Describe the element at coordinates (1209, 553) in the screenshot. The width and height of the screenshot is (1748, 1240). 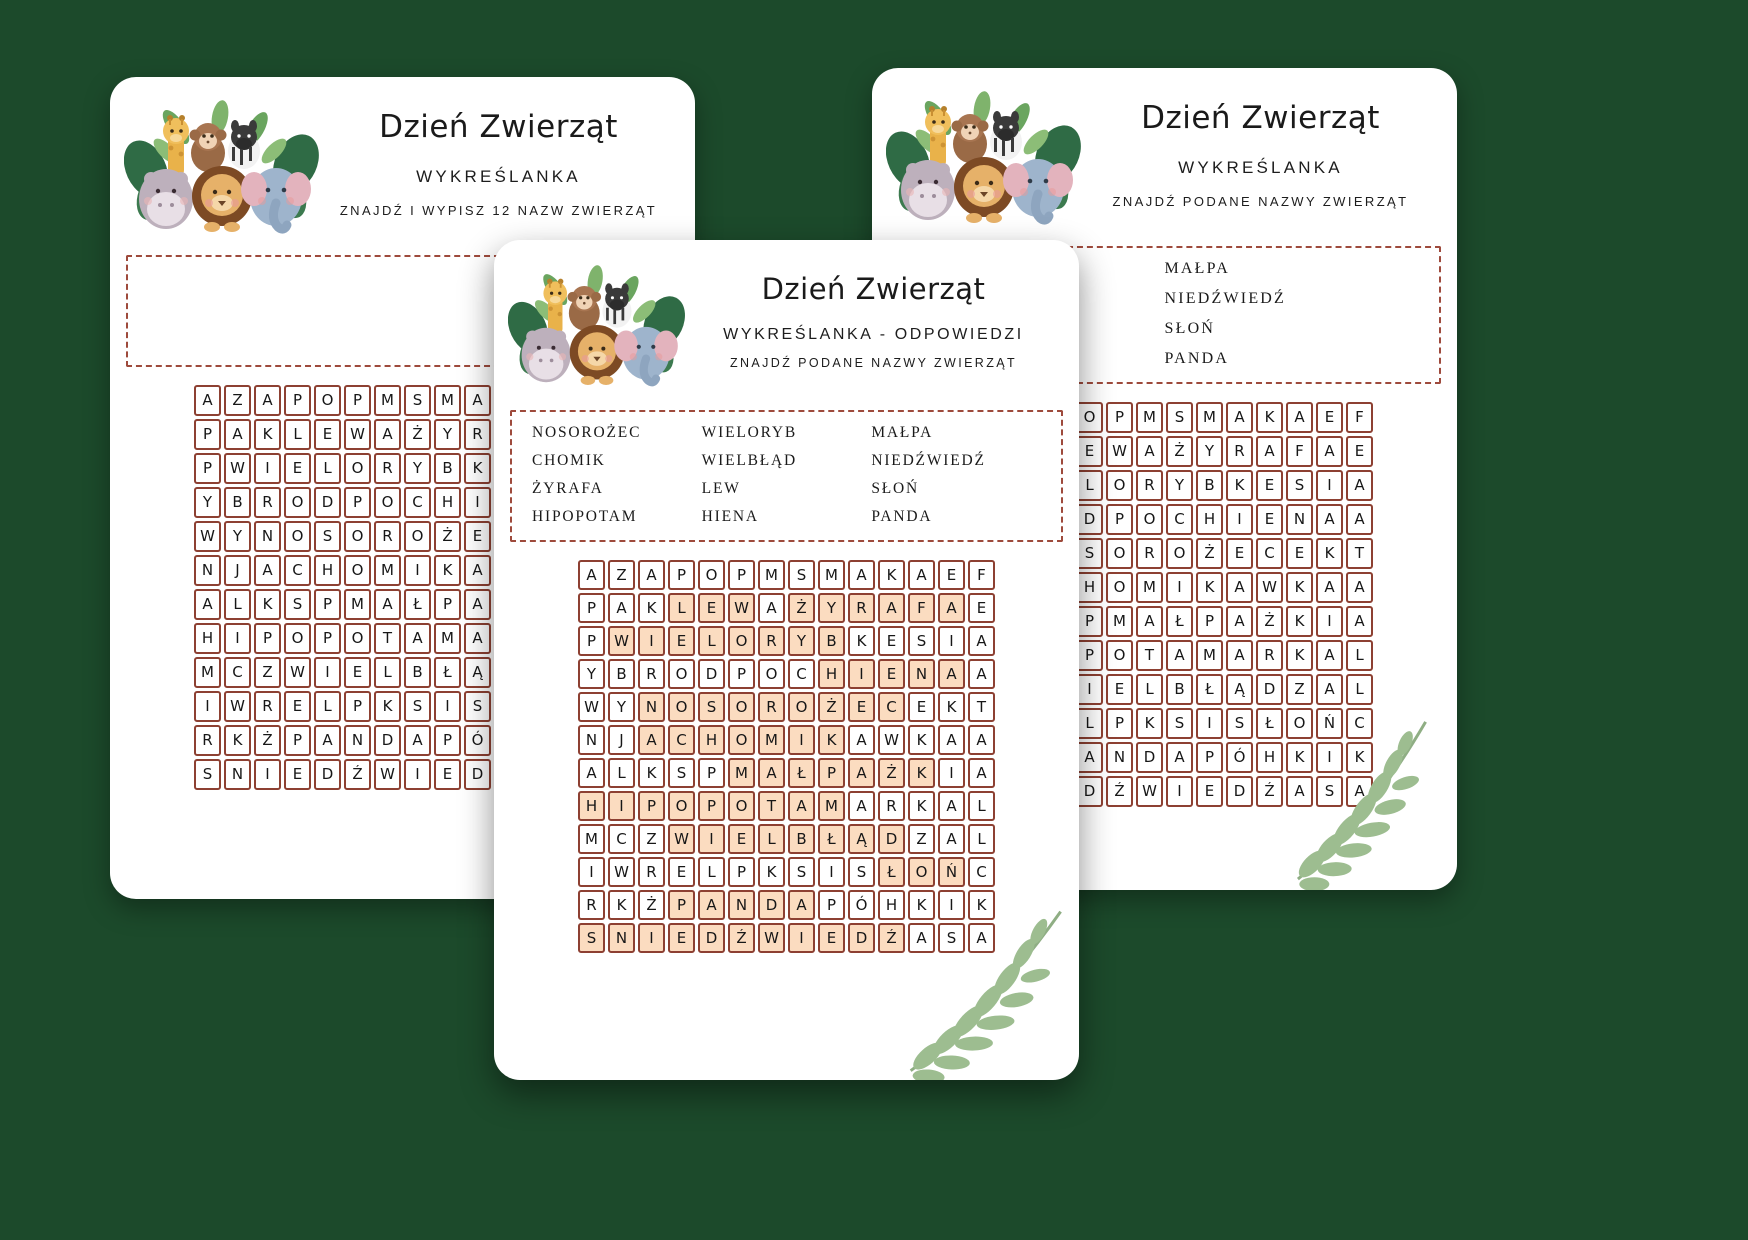
I see `grid-cell: Ż` at that location.